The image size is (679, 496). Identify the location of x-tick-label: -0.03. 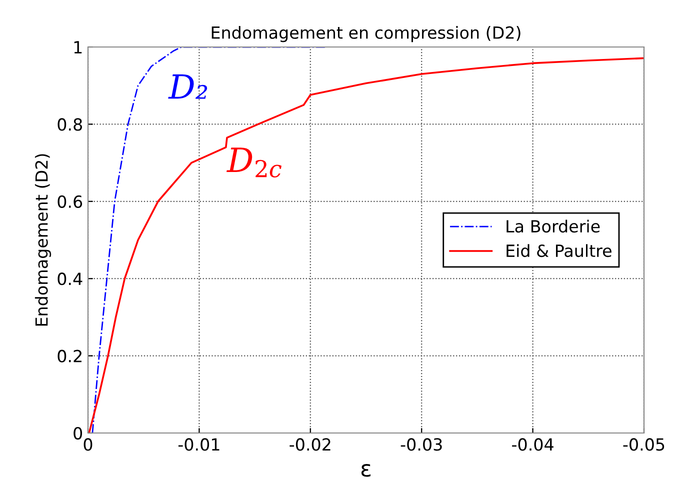
(421, 444).